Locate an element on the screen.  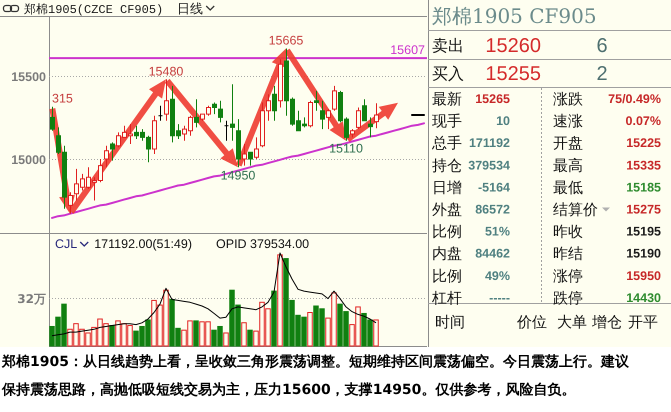
annotation: CJL is located at coordinates (66, 244).